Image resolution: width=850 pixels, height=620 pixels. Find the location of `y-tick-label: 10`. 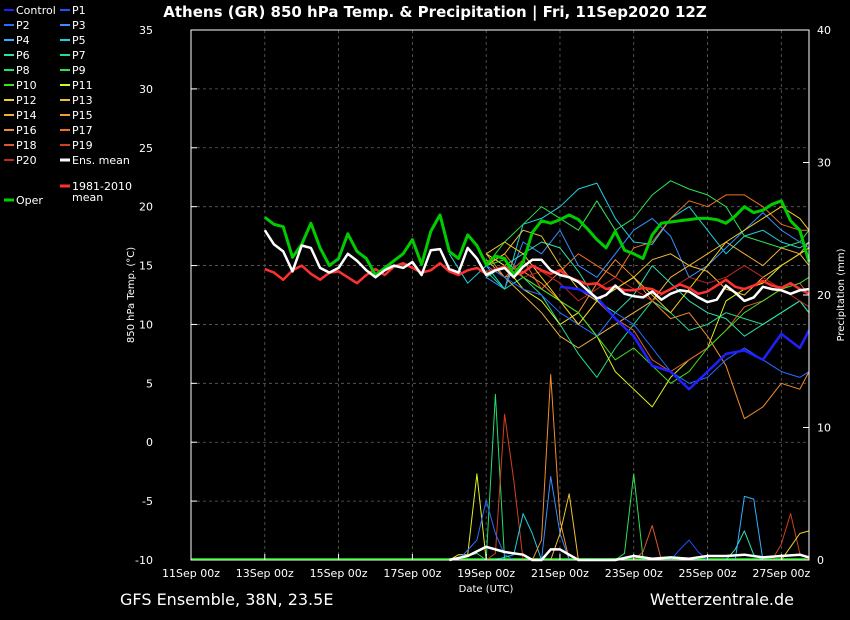

y-tick-label: 10 is located at coordinates (146, 324).